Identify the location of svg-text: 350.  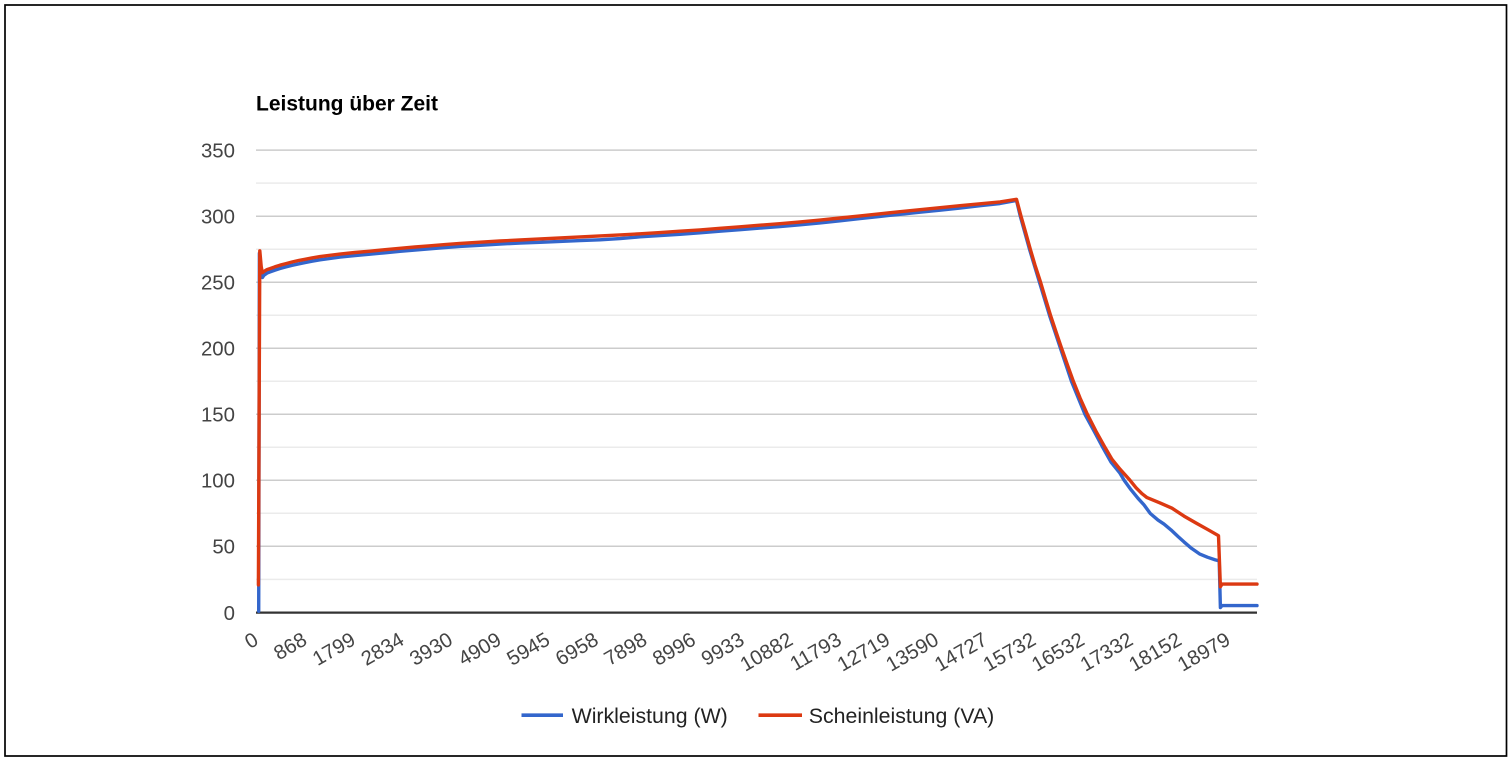
(218, 151).